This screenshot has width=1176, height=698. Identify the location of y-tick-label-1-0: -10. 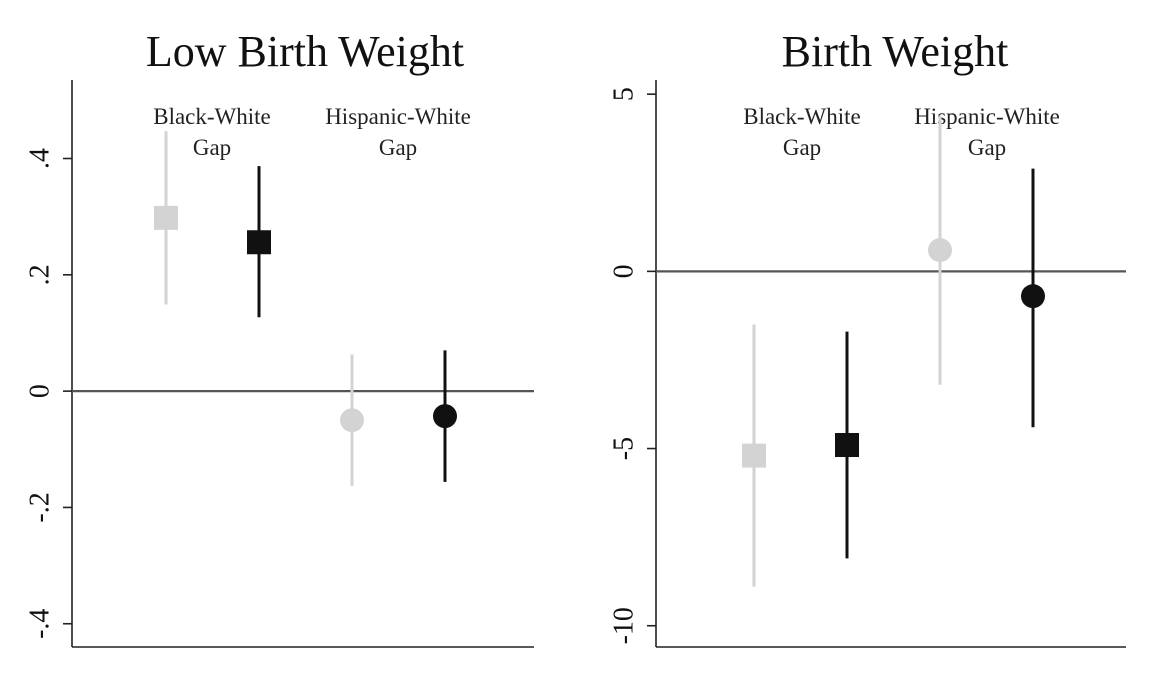
(623, 625).